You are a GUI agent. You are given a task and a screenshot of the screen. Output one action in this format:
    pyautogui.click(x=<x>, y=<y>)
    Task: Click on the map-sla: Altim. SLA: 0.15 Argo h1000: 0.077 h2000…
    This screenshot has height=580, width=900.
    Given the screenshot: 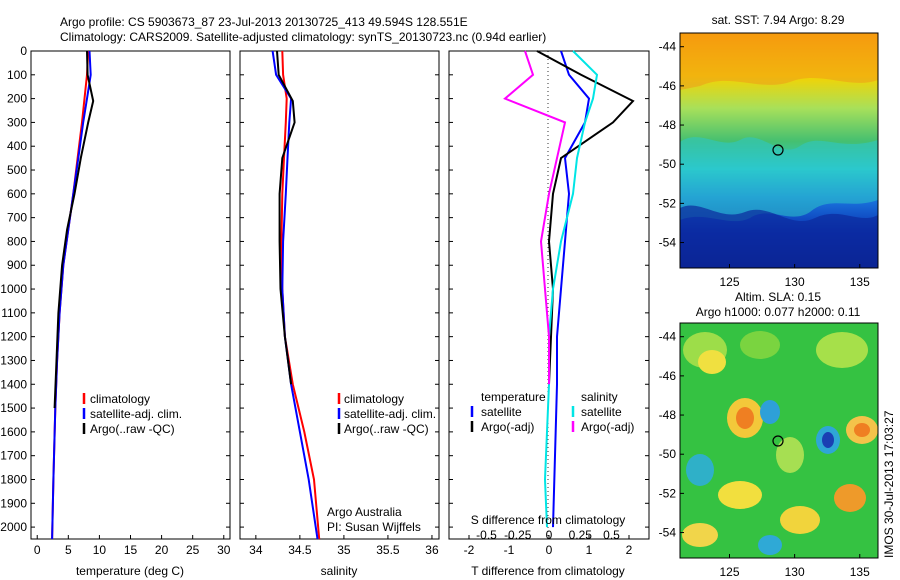 What is the action you would take?
    pyautogui.click(x=769, y=434)
    